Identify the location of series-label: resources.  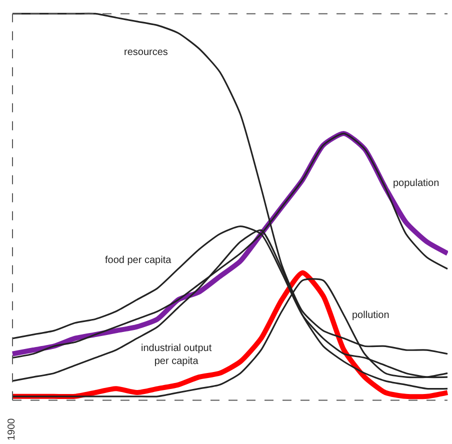
(146, 52).